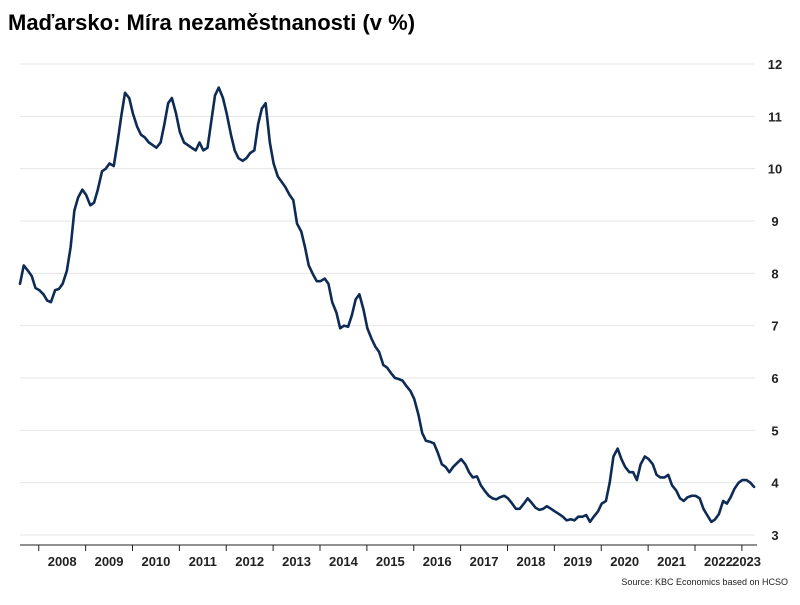  I want to click on x-tick-label: 2014, so click(344, 561).